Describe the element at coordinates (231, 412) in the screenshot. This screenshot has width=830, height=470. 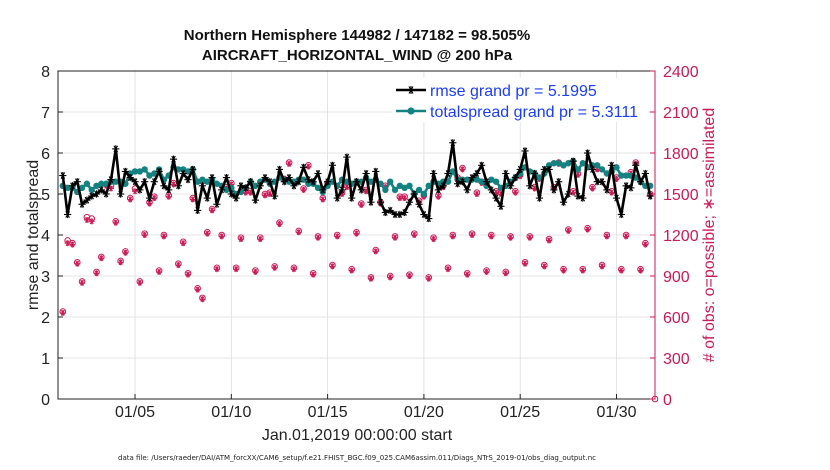
I see `x-tick-label: 01/10` at that location.